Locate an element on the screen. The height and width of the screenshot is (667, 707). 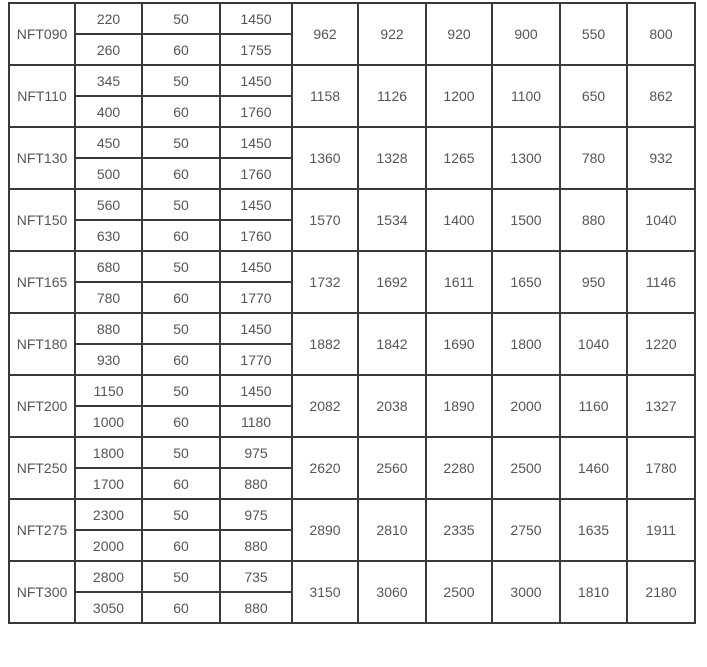
value-cell: 3060 is located at coordinates (392, 592).